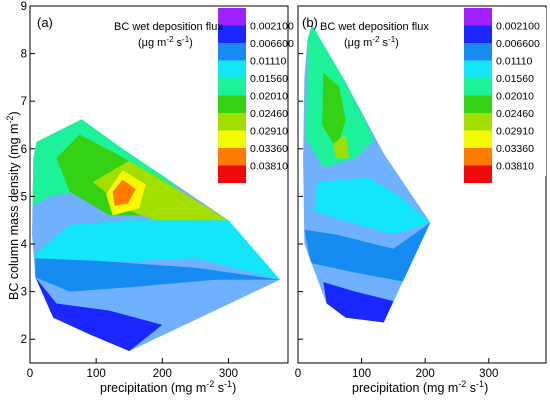 The width and height of the screenshot is (550, 400). What do you see at coordinates (24, 340) in the screenshot?
I see `y-tick-label: 2` at bounding box center [24, 340].